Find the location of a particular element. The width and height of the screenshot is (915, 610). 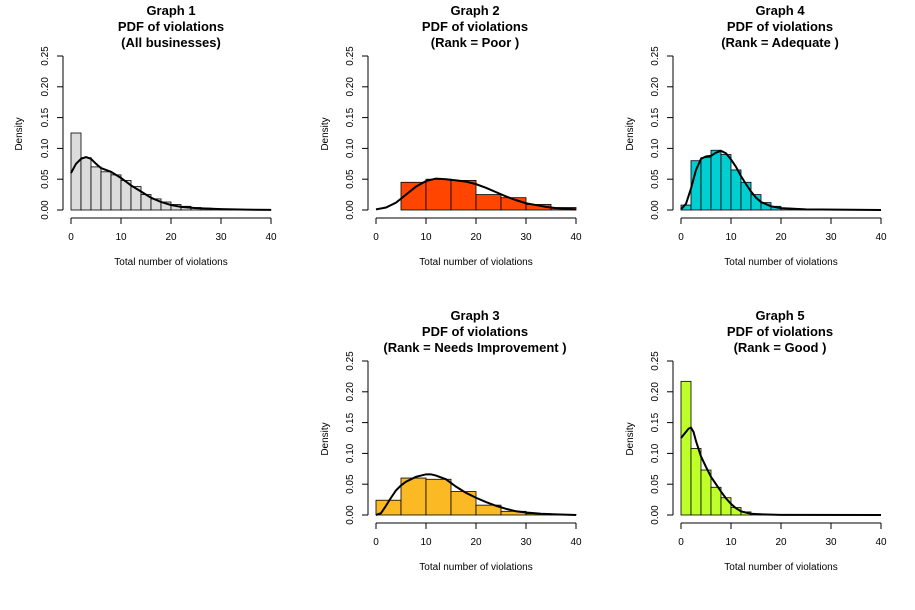

chart-title-line: Graph 5 is located at coordinates (779, 315).